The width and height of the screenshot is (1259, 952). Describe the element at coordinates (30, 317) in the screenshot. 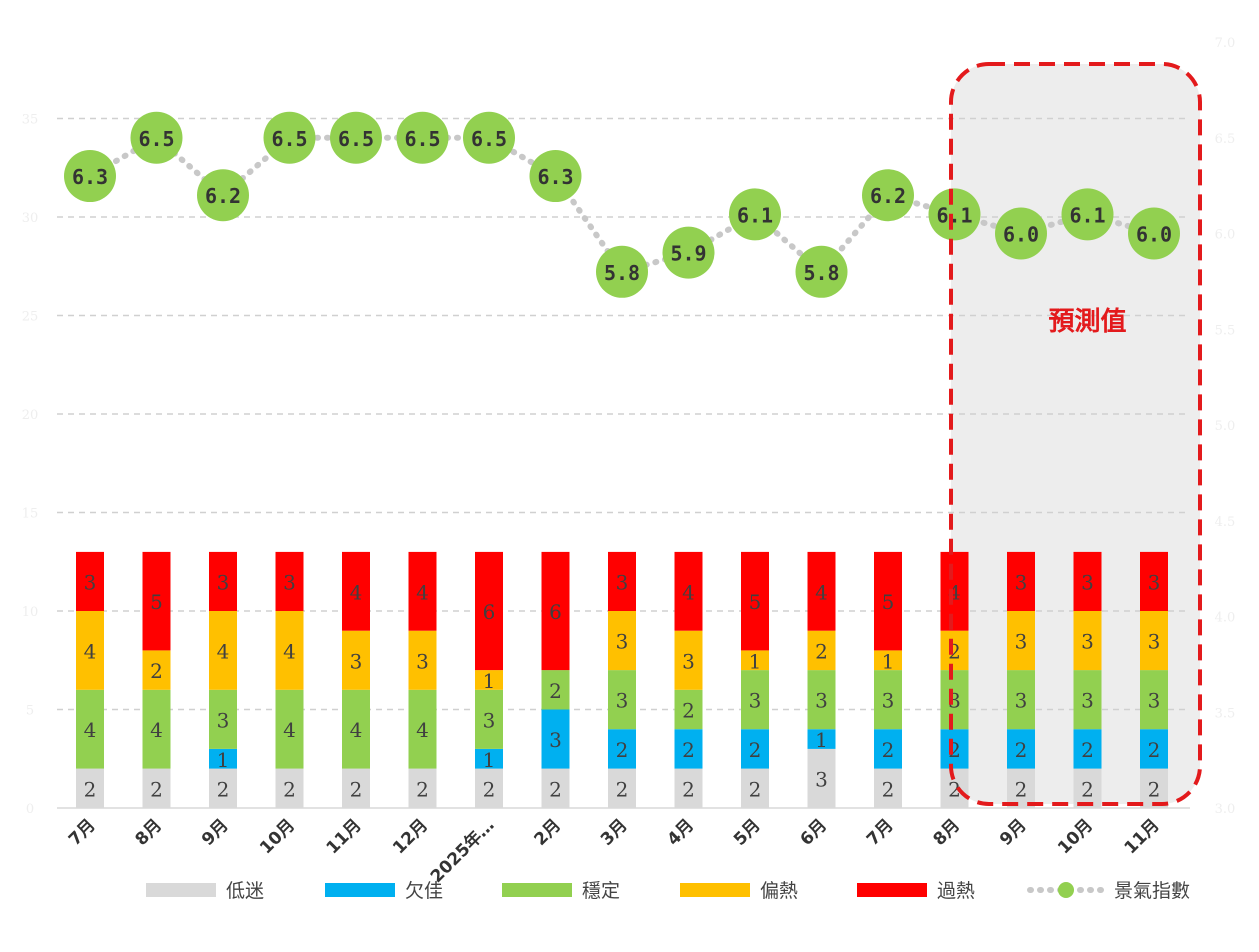

I see `y-left-tick-label: 25` at that location.